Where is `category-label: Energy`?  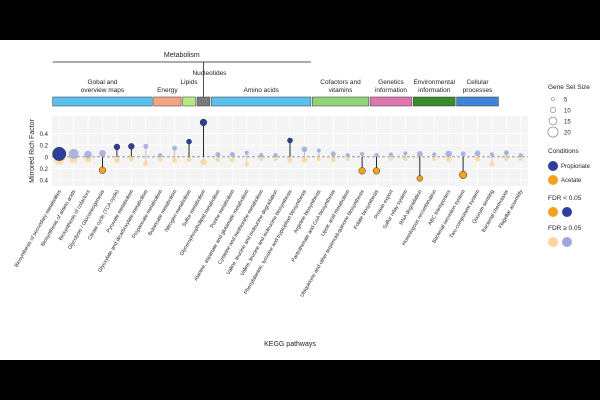
category-label: Energy is located at coordinates (167, 90).